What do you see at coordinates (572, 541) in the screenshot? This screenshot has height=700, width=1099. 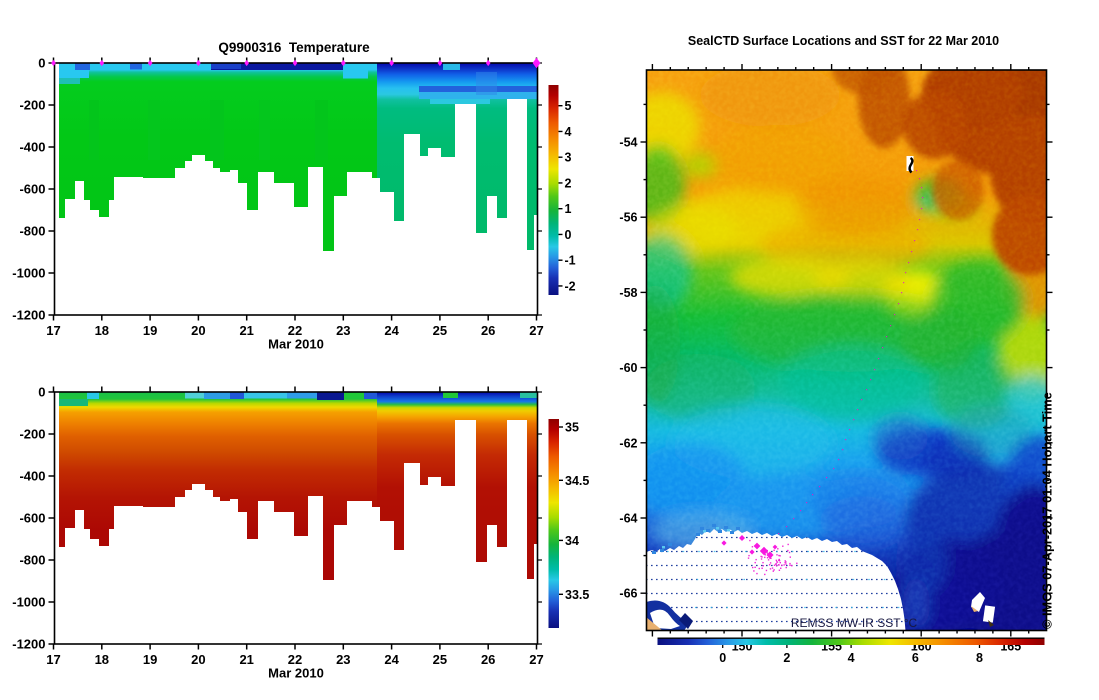 I see `svg-text: 34` at bounding box center [572, 541].